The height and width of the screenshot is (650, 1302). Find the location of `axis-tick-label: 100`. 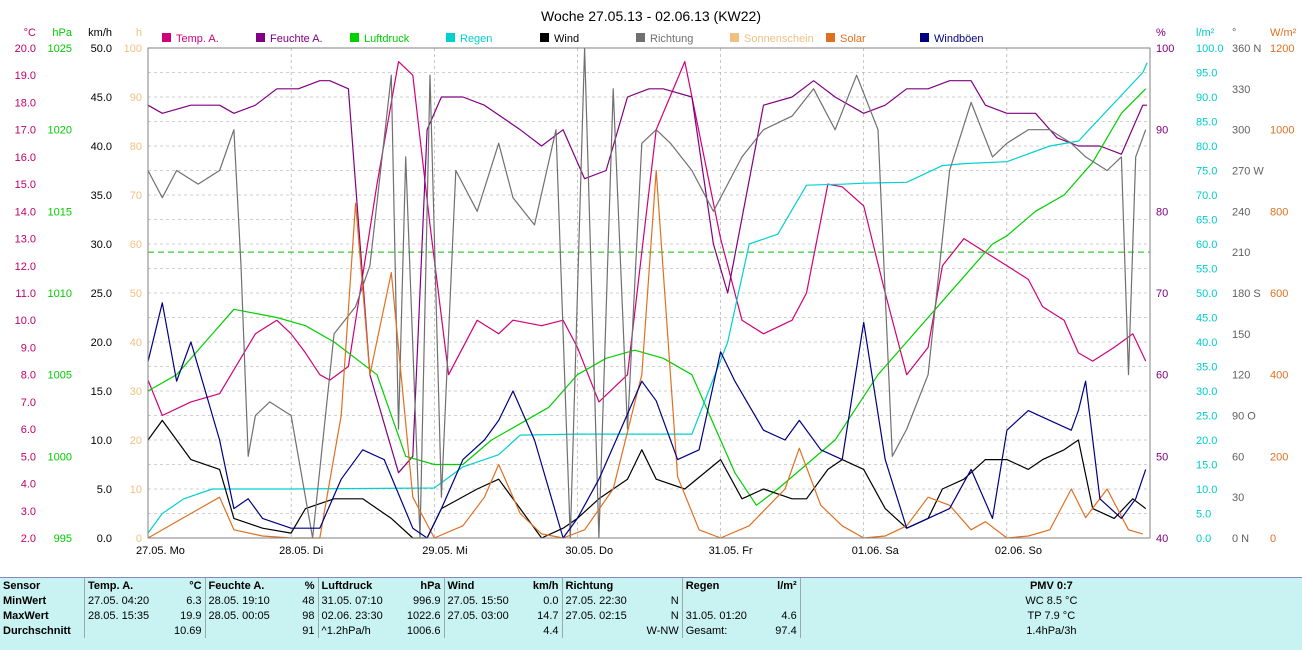

axis-tick-label: 100 is located at coordinates (133, 49).